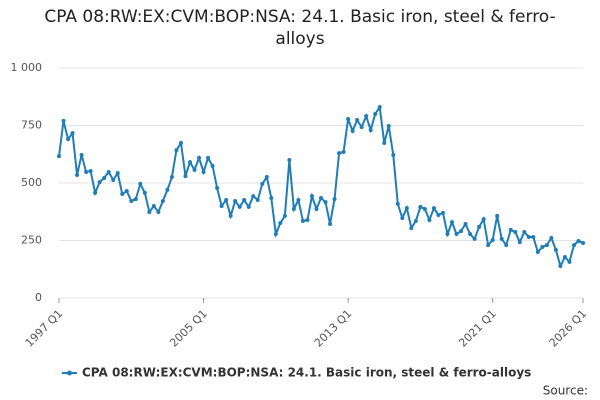  What do you see at coordinates (188, 328) in the screenshot?
I see `x-tick-label: 2005 Q1` at bounding box center [188, 328].